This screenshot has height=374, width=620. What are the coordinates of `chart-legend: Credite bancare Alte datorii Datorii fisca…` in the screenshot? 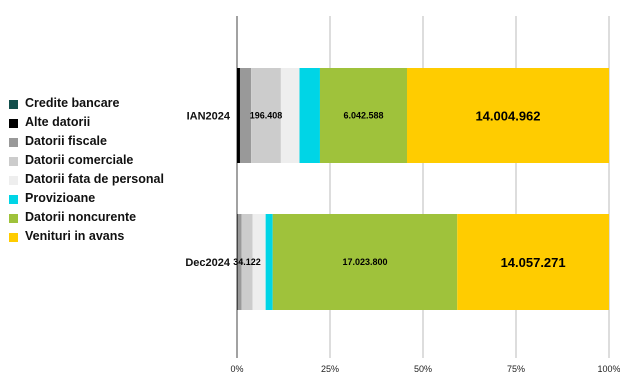 It's located at (89, 172).